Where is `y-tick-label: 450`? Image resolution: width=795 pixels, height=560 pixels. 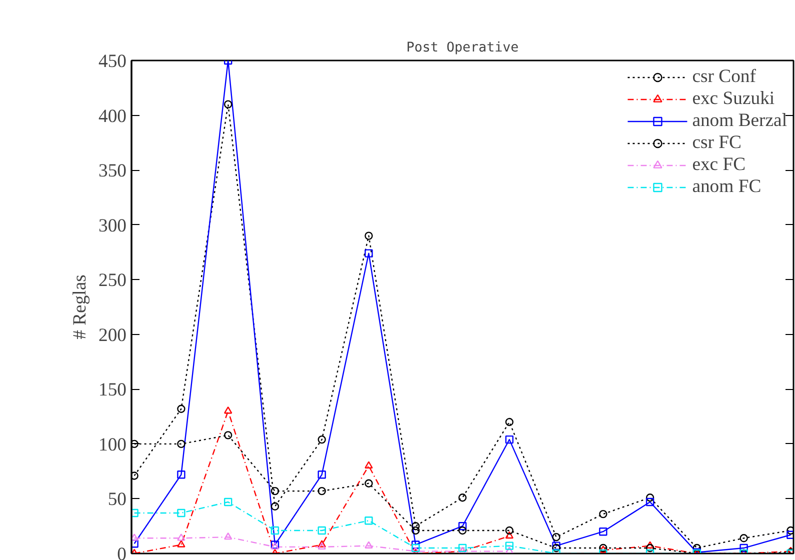
y-tick-label: 450 is located at coordinates (112, 61).